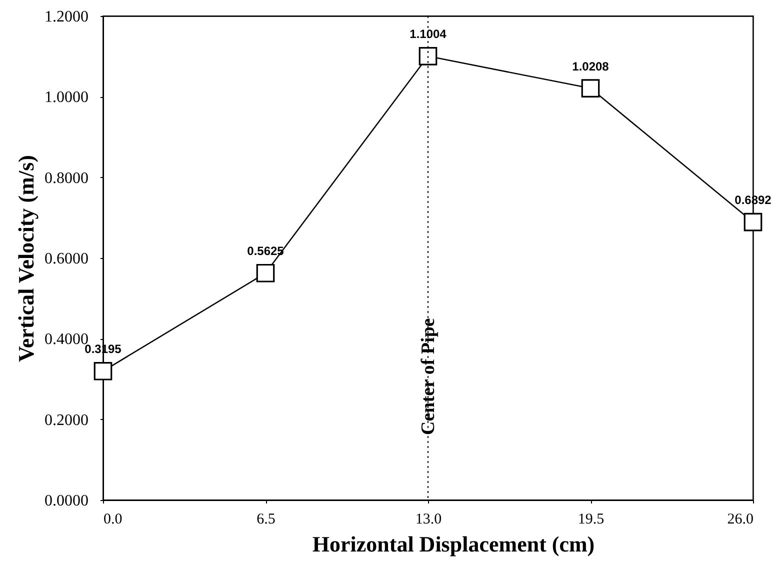 The height and width of the screenshot is (569, 778). What do you see at coordinates (66, 501) in the screenshot?
I see `y-tick-label: 0.0000` at bounding box center [66, 501].